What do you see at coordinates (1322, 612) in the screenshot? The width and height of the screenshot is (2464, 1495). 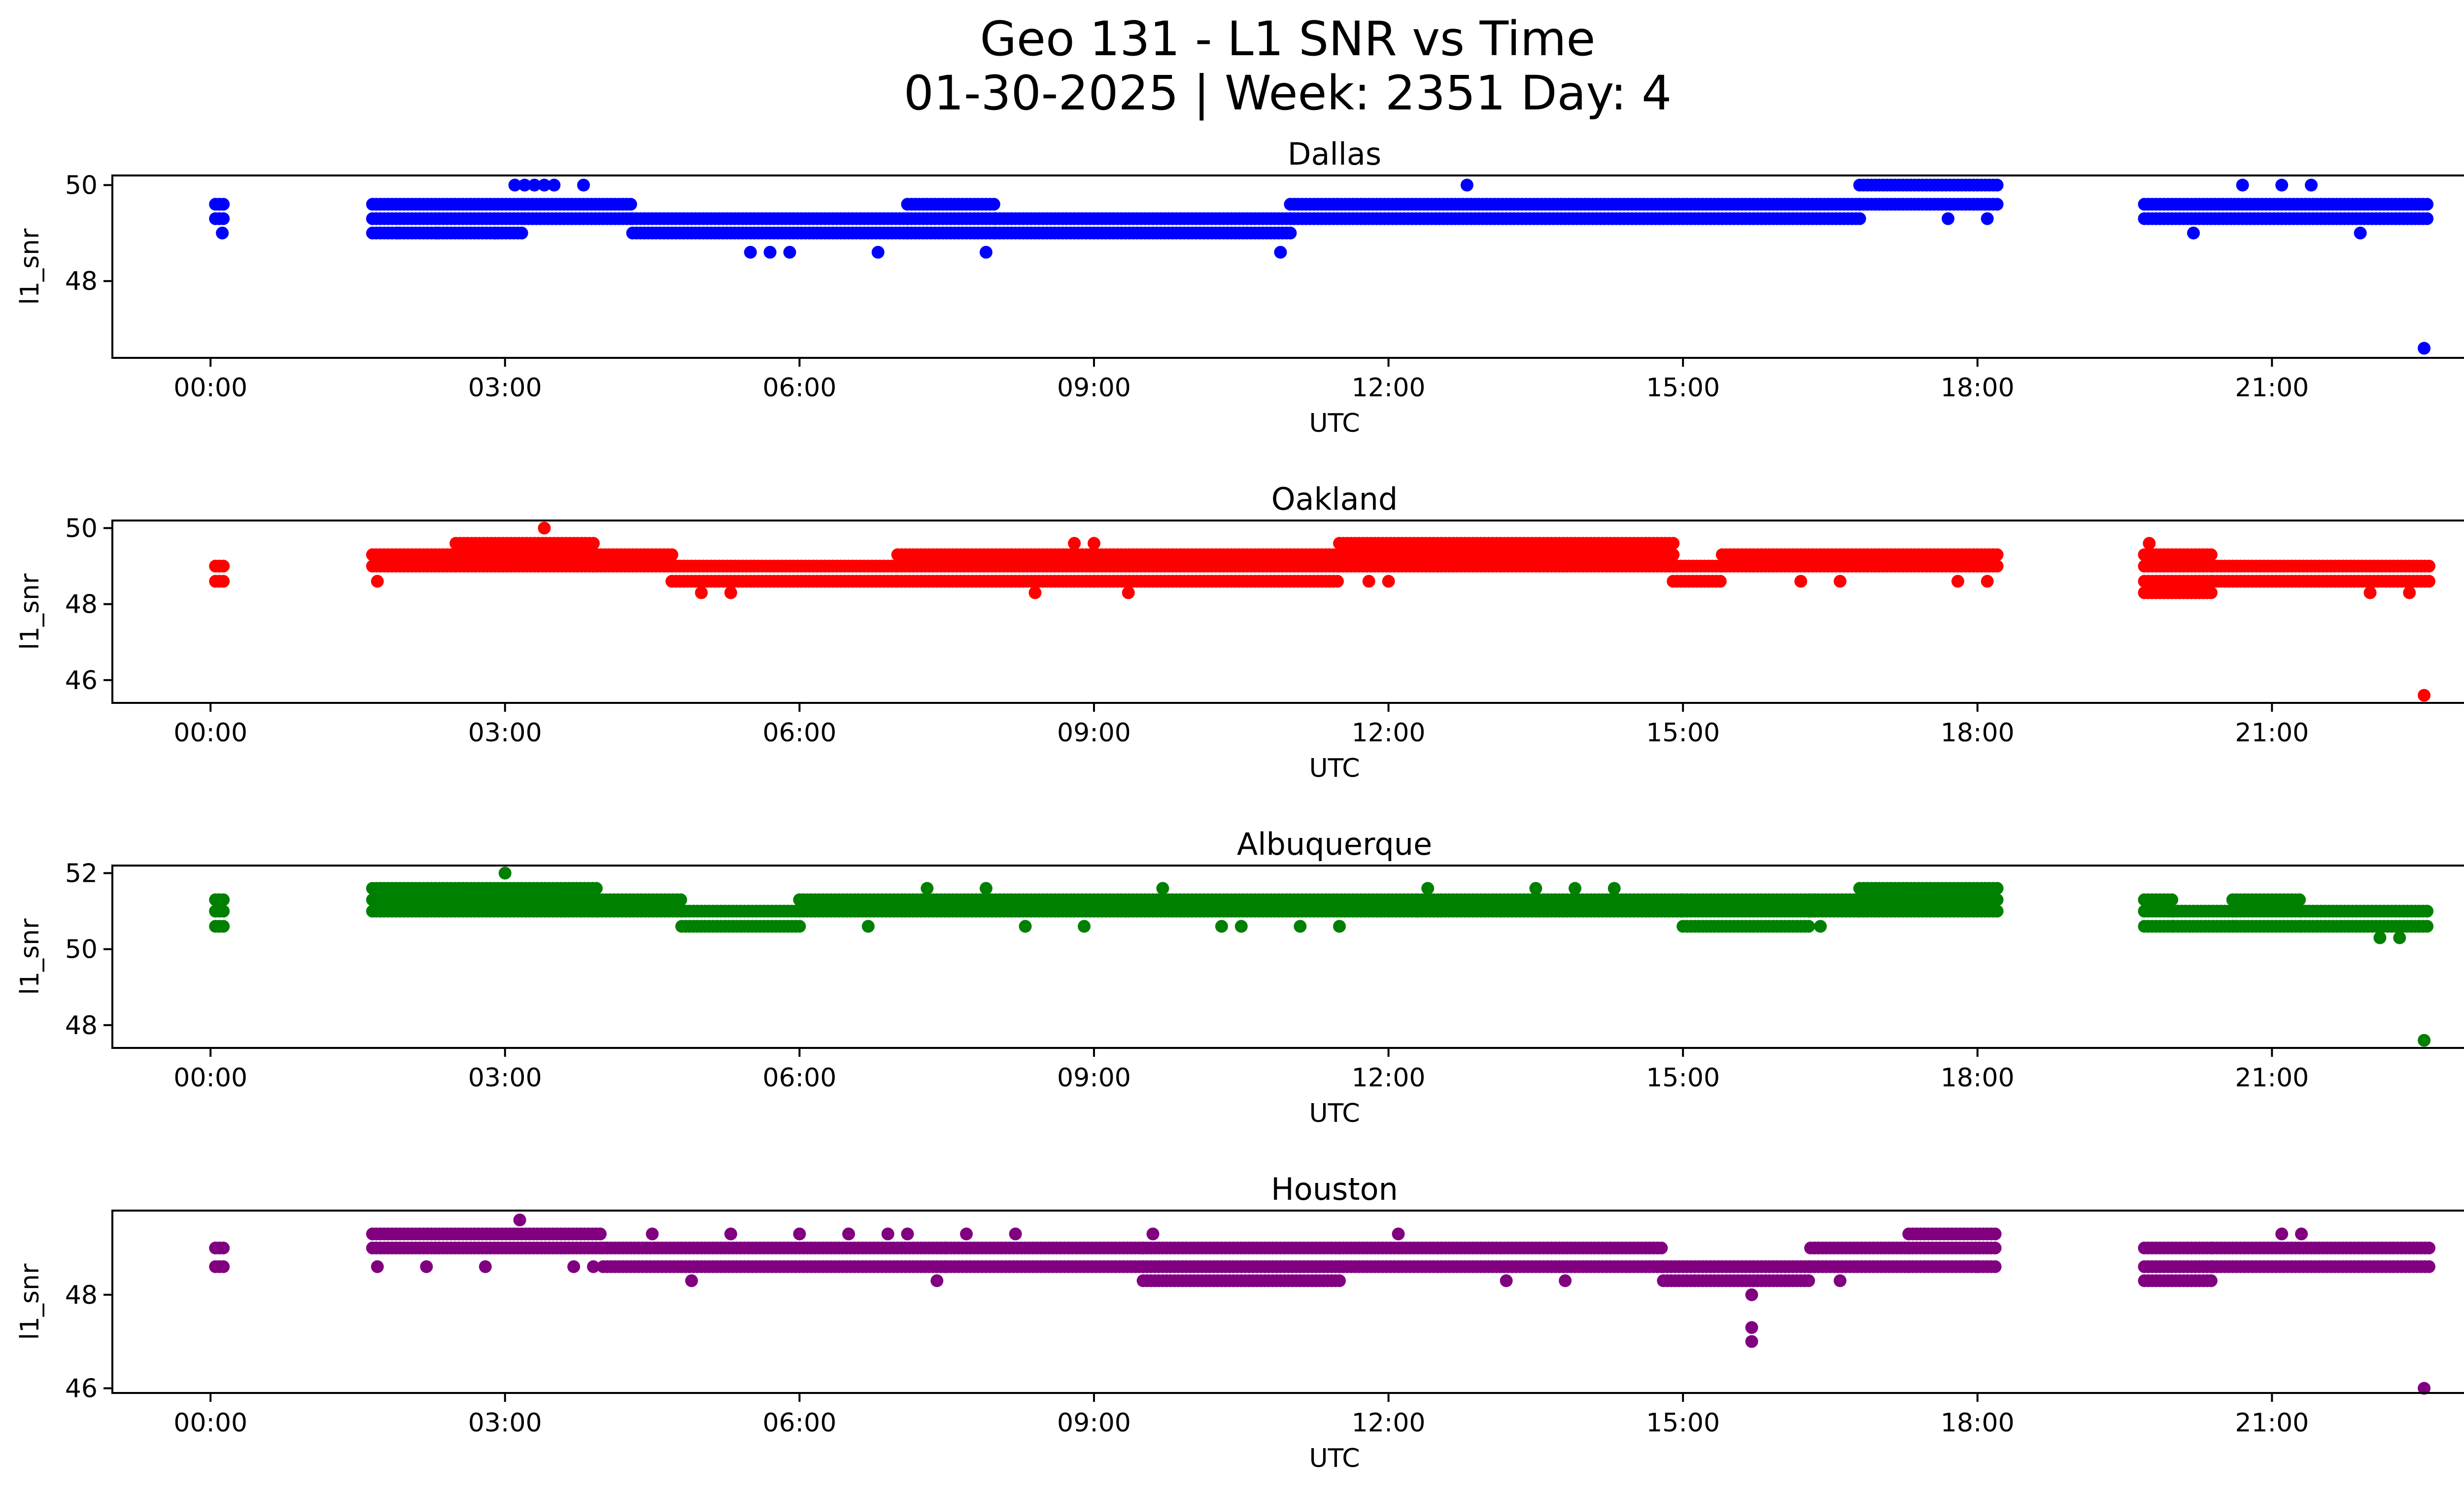 I see `data-series` at bounding box center [1322, 612].